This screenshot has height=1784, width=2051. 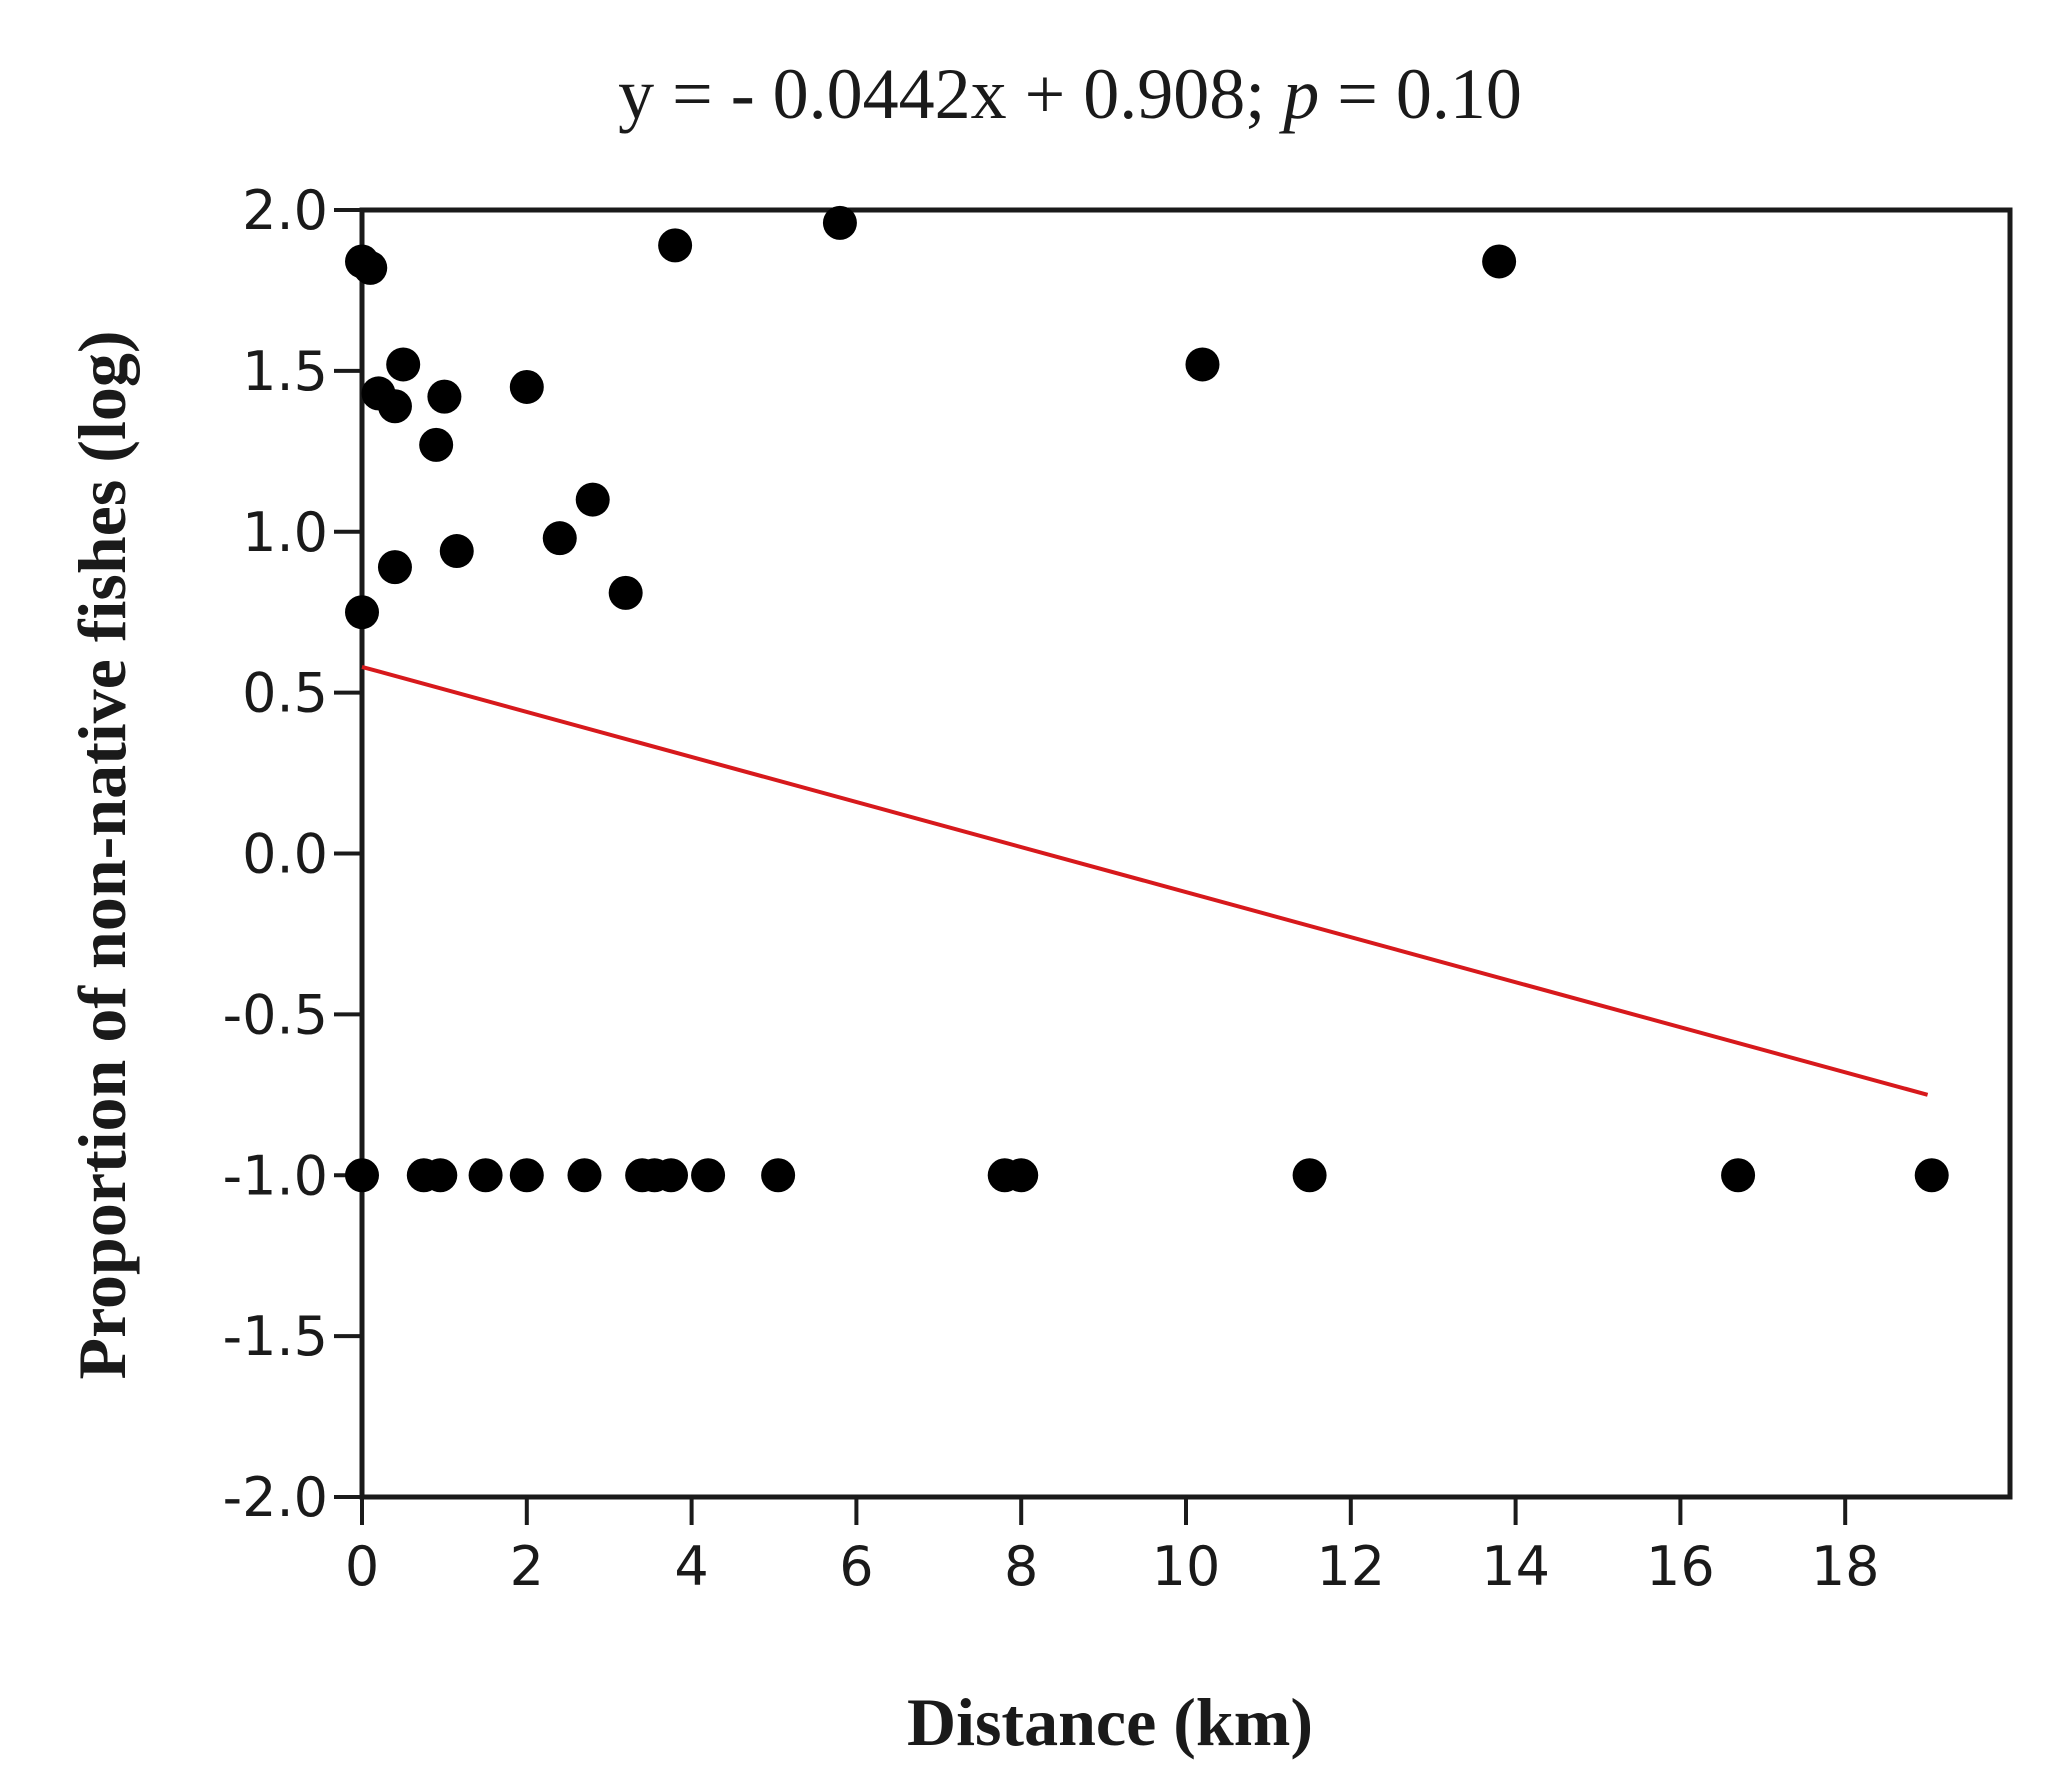 I want to click on y-tick-label: 0.5, so click(x=285, y=693).